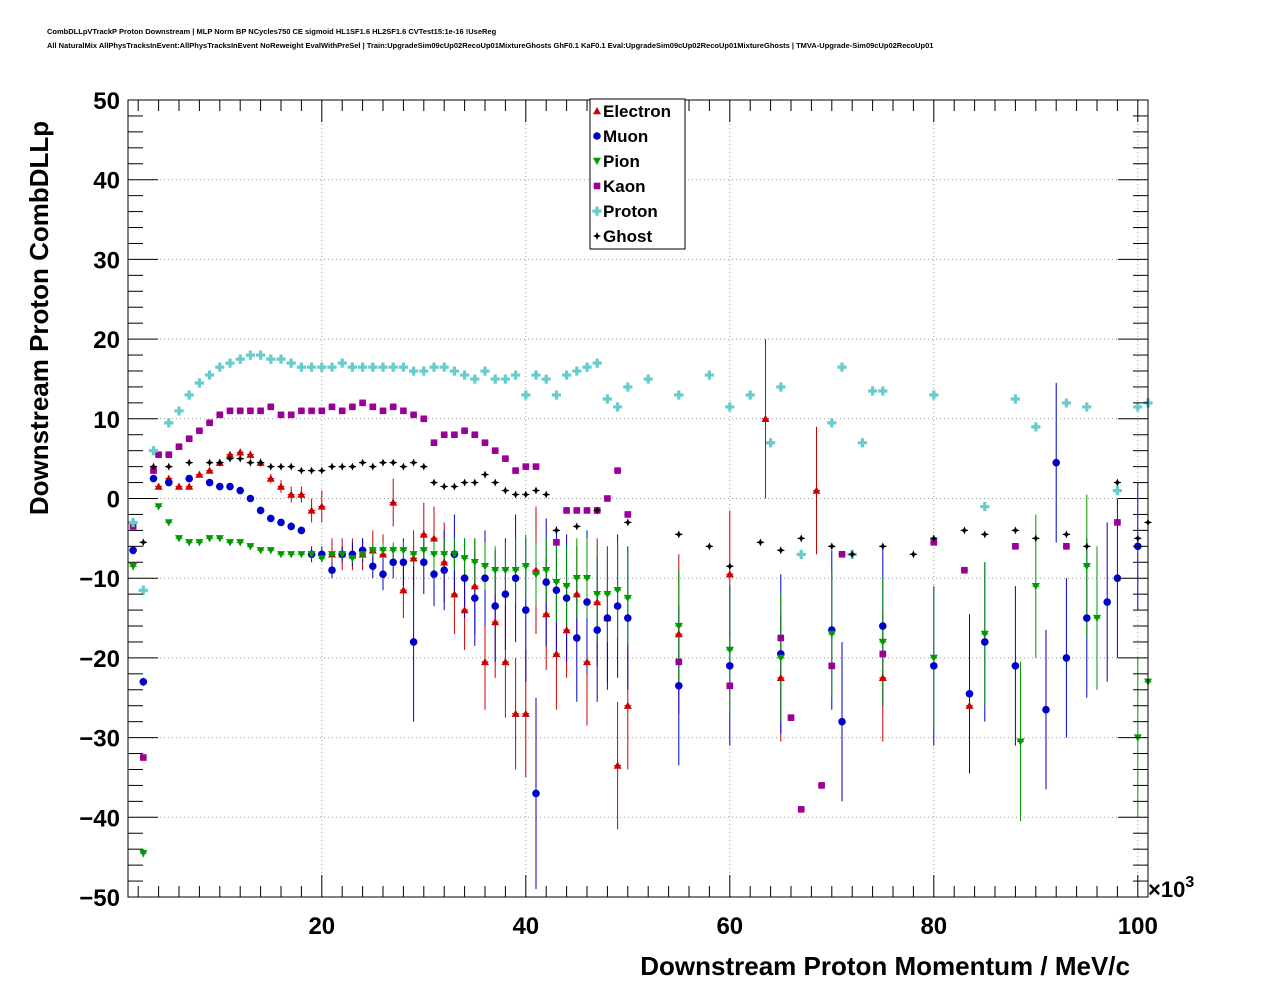  I want to click on x-axis-title: Downstream Proton Momentum / MeV/c, so click(885, 966).